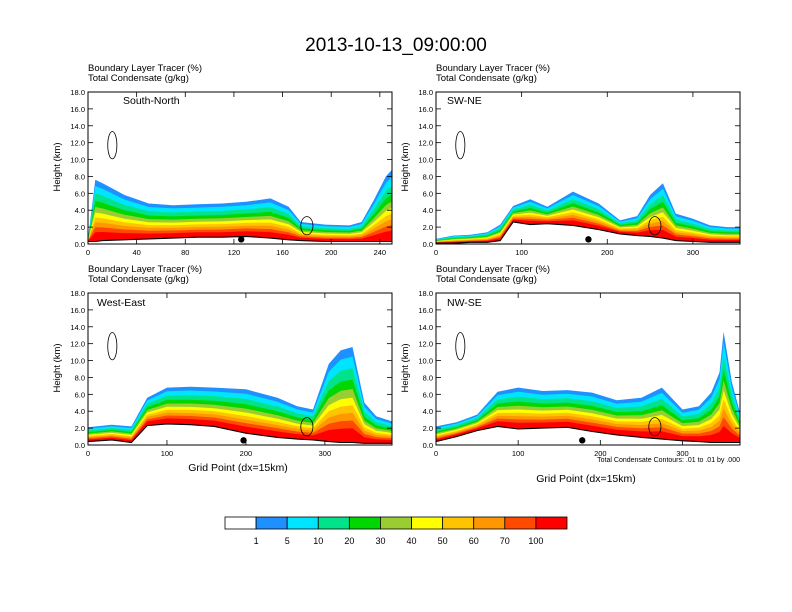 The image size is (792, 612). I want to click on panel-title-sw-ne: SW-NE, so click(464, 101).